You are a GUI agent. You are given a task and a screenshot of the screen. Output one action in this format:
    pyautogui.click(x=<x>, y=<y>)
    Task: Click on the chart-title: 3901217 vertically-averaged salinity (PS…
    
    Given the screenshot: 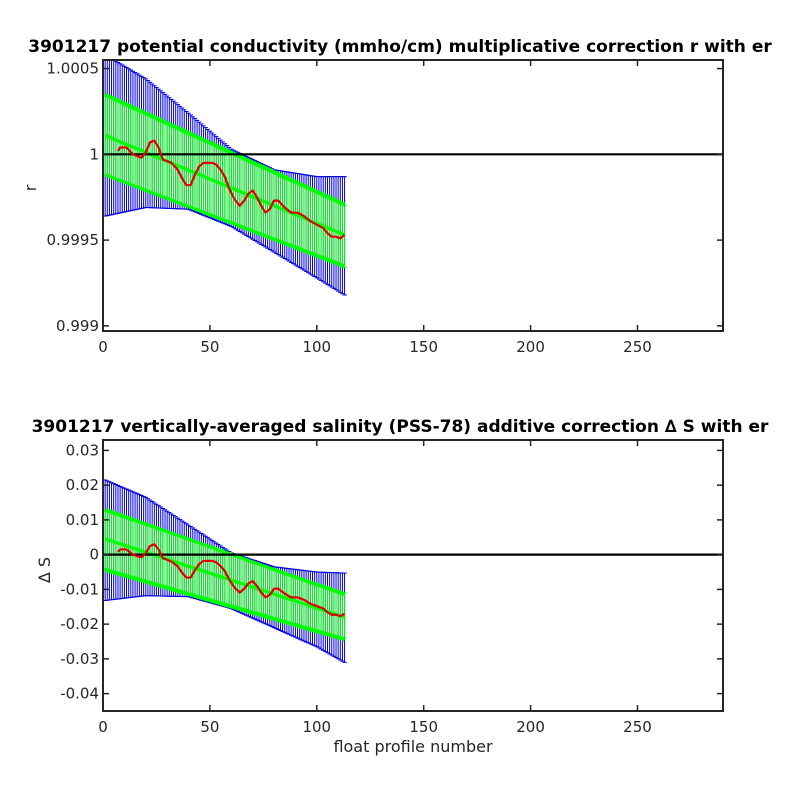 What is the action you would take?
    pyautogui.click(x=400, y=427)
    